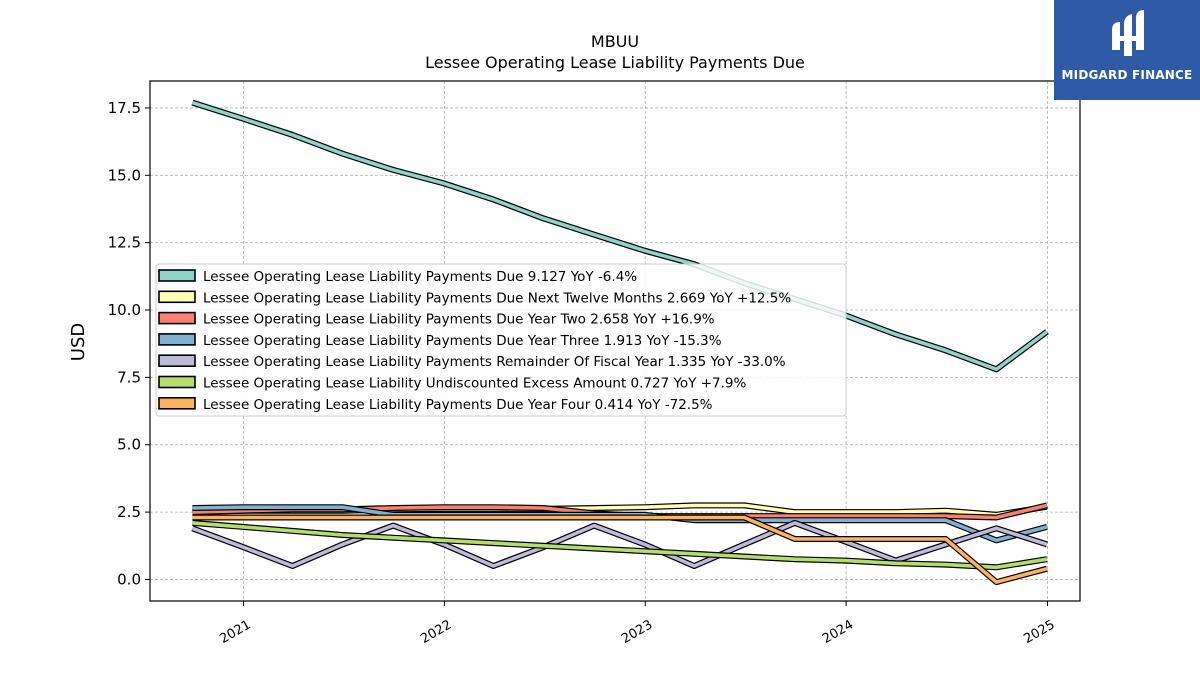 Image resolution: width=1200 pixels, height=675 pixels. Describe the element at coordinates (1127, 75) in the screenshot. I see `brand-name: MIDGARD FINANCE` at that location.